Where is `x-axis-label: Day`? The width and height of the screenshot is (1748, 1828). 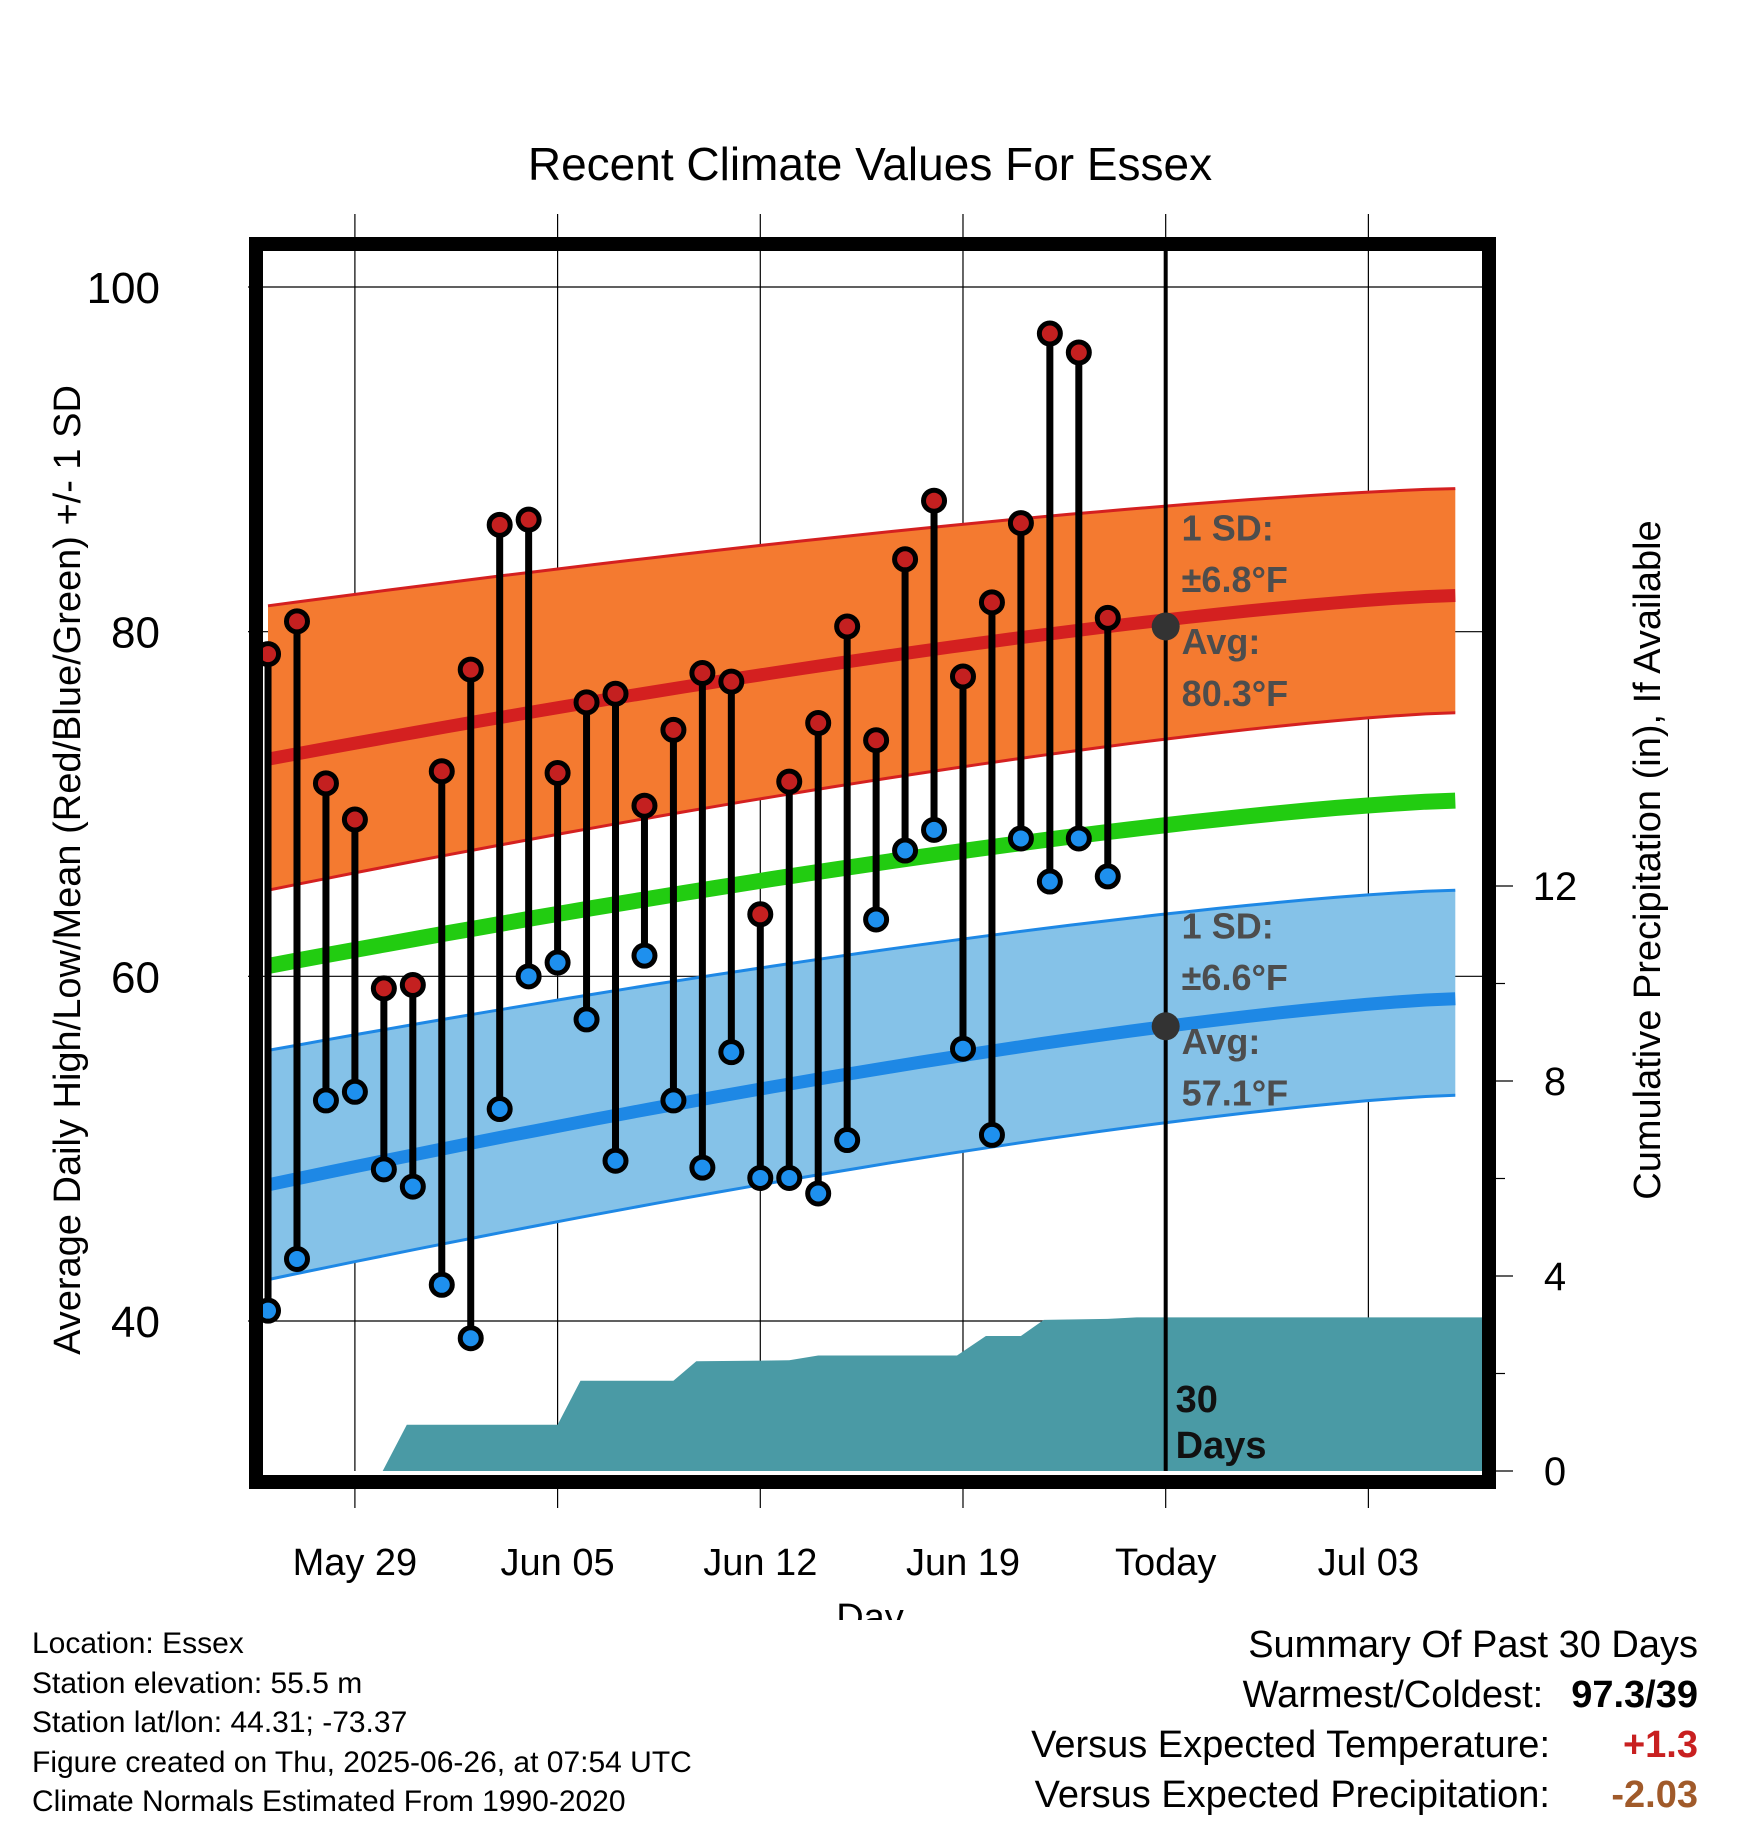 x-axis-label: Day is located at coordinates (870, 1608).